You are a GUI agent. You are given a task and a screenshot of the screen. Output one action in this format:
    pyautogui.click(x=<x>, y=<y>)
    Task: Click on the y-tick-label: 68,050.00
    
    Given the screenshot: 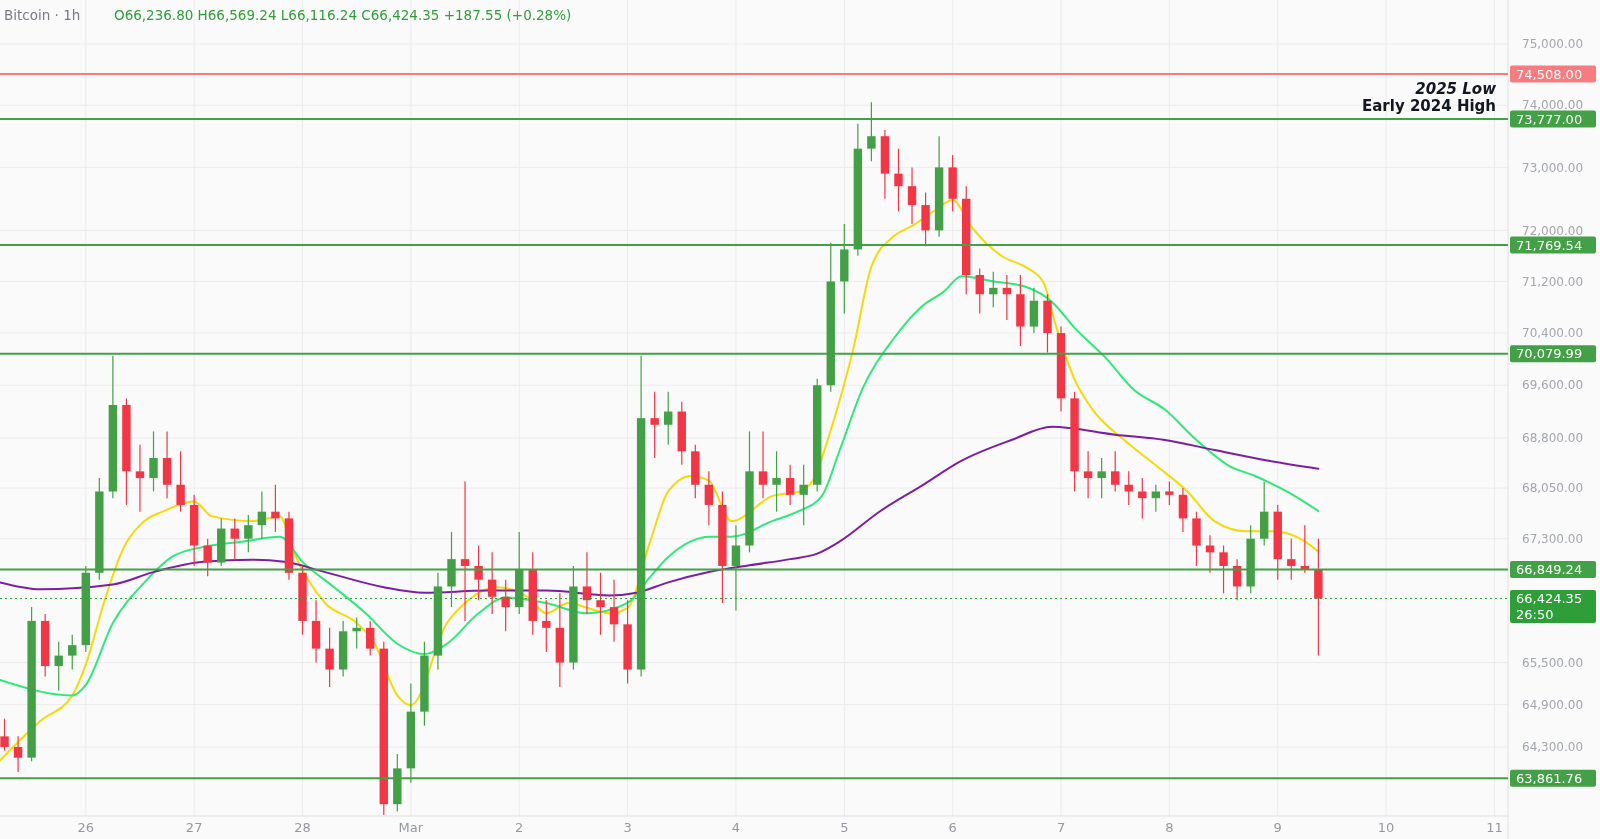 What is the action you would take?
    pyautogui.click(x=1553, y=488)
    